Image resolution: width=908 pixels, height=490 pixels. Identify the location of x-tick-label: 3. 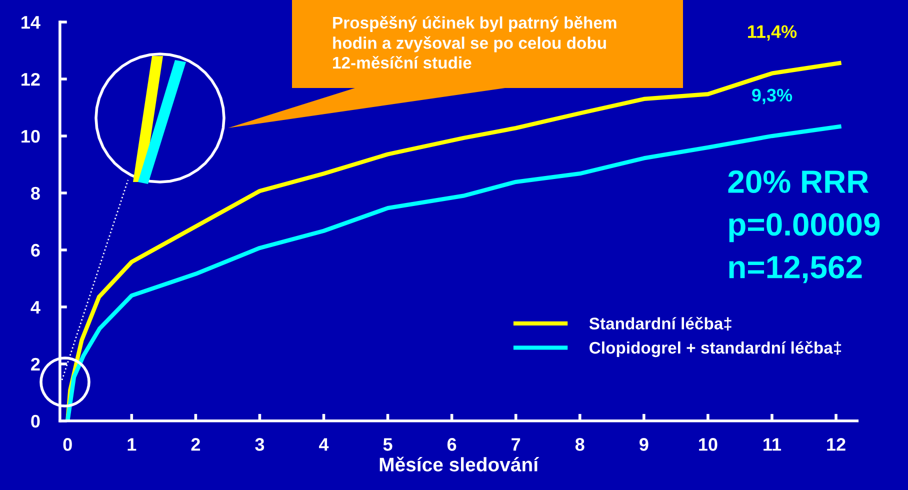
(259, 444).